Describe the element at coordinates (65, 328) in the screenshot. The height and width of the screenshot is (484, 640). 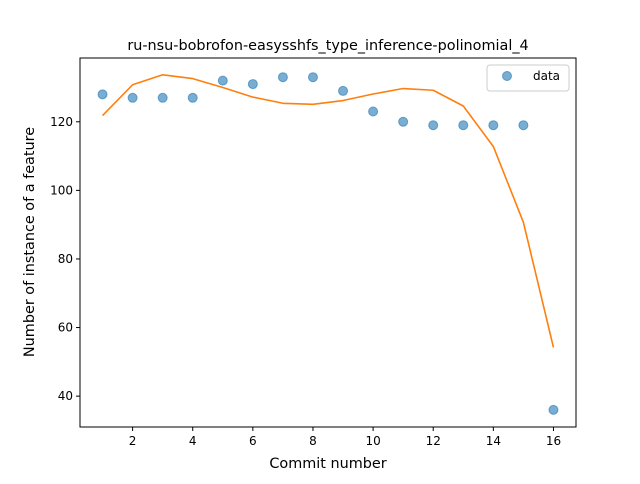
I see `y-tick-label: 60` at that location.